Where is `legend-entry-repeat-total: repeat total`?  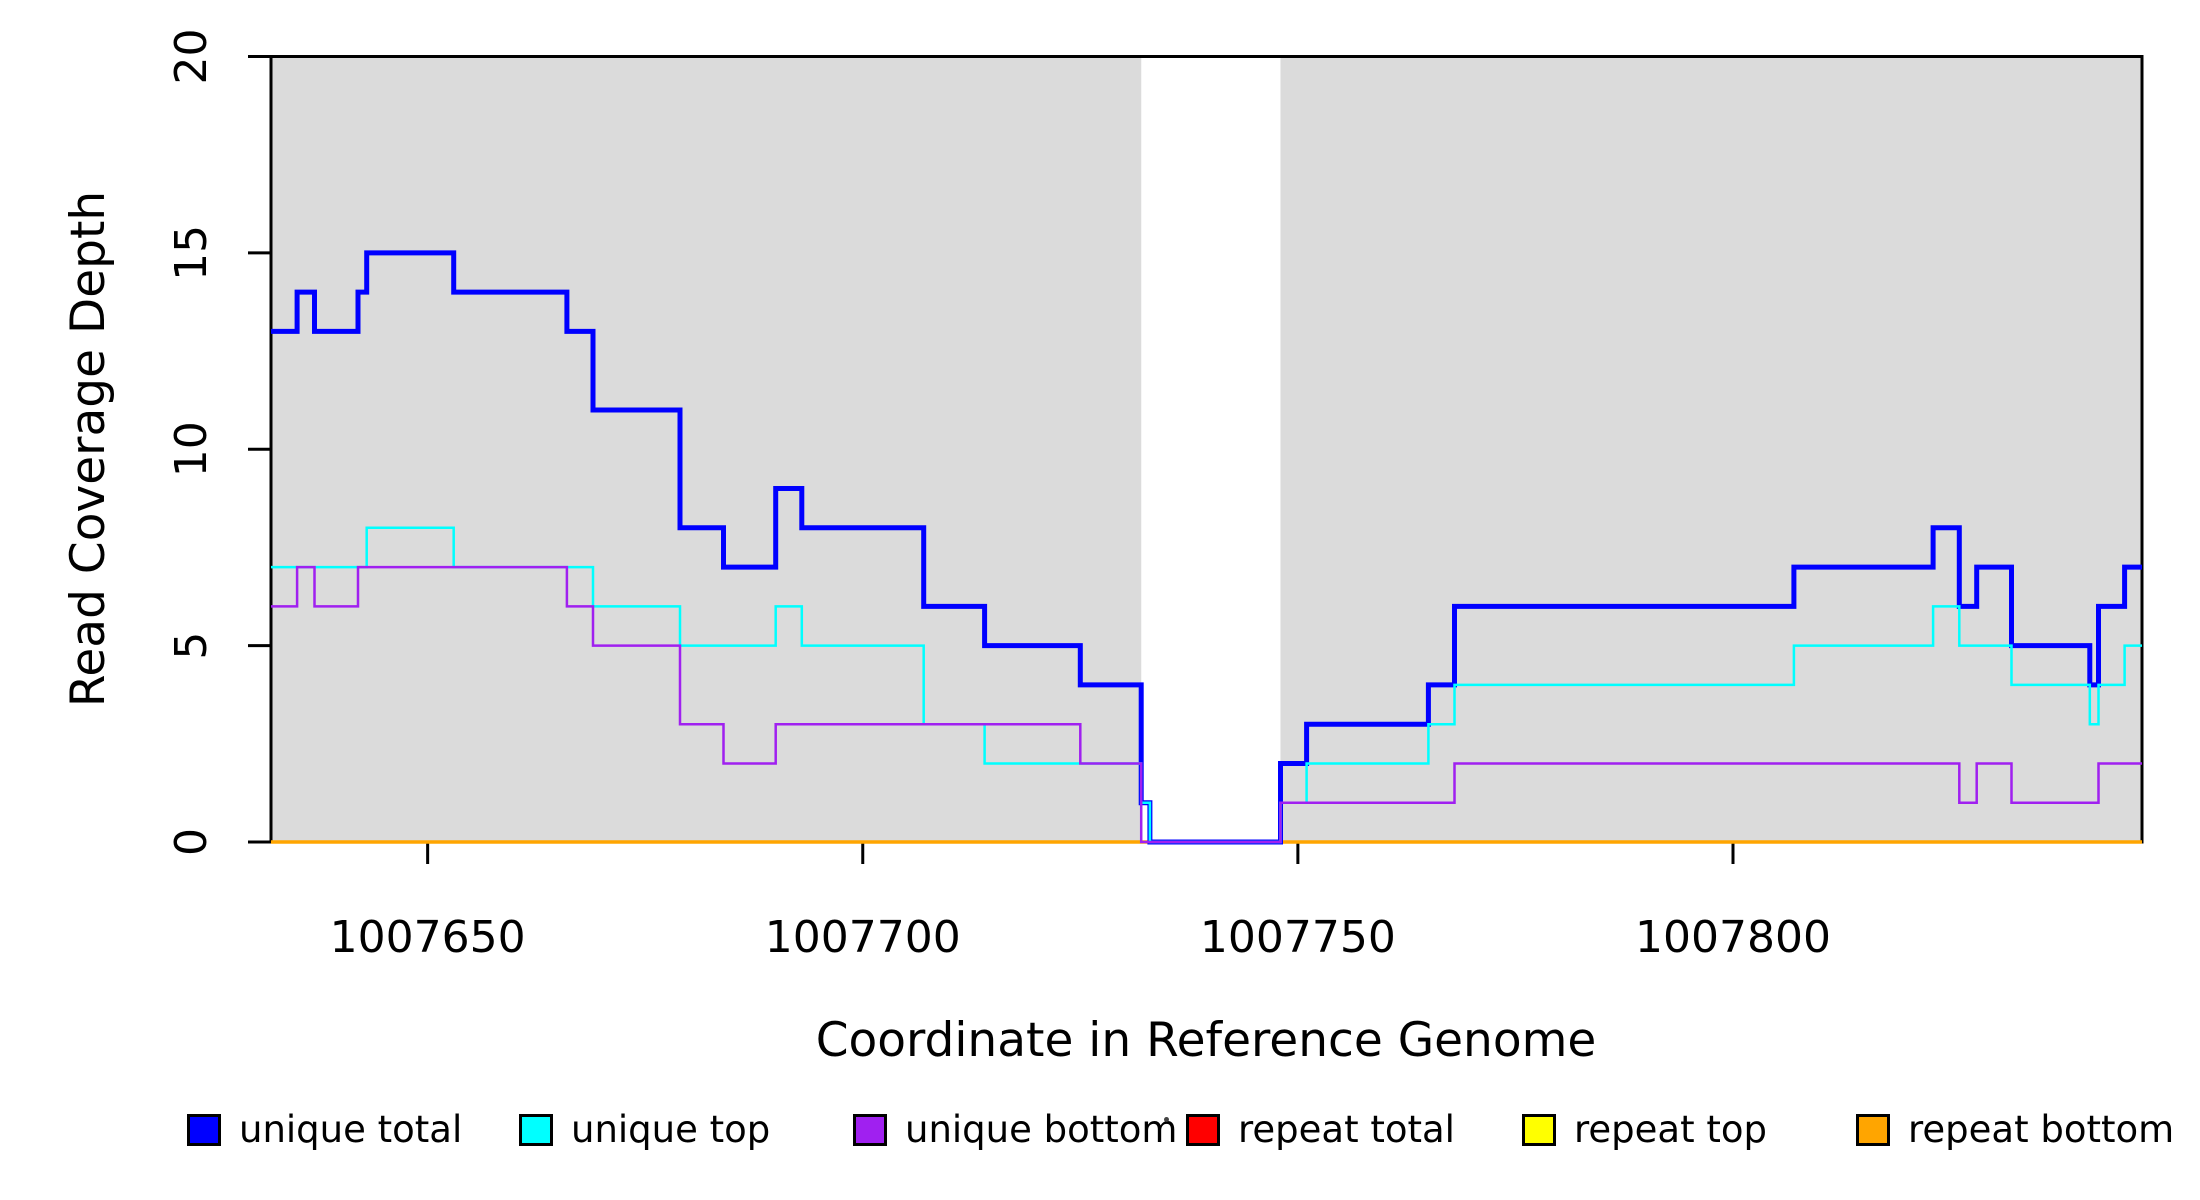
legend-entry-repeat-total: repeat total is located at coordinates (1320, 1129).